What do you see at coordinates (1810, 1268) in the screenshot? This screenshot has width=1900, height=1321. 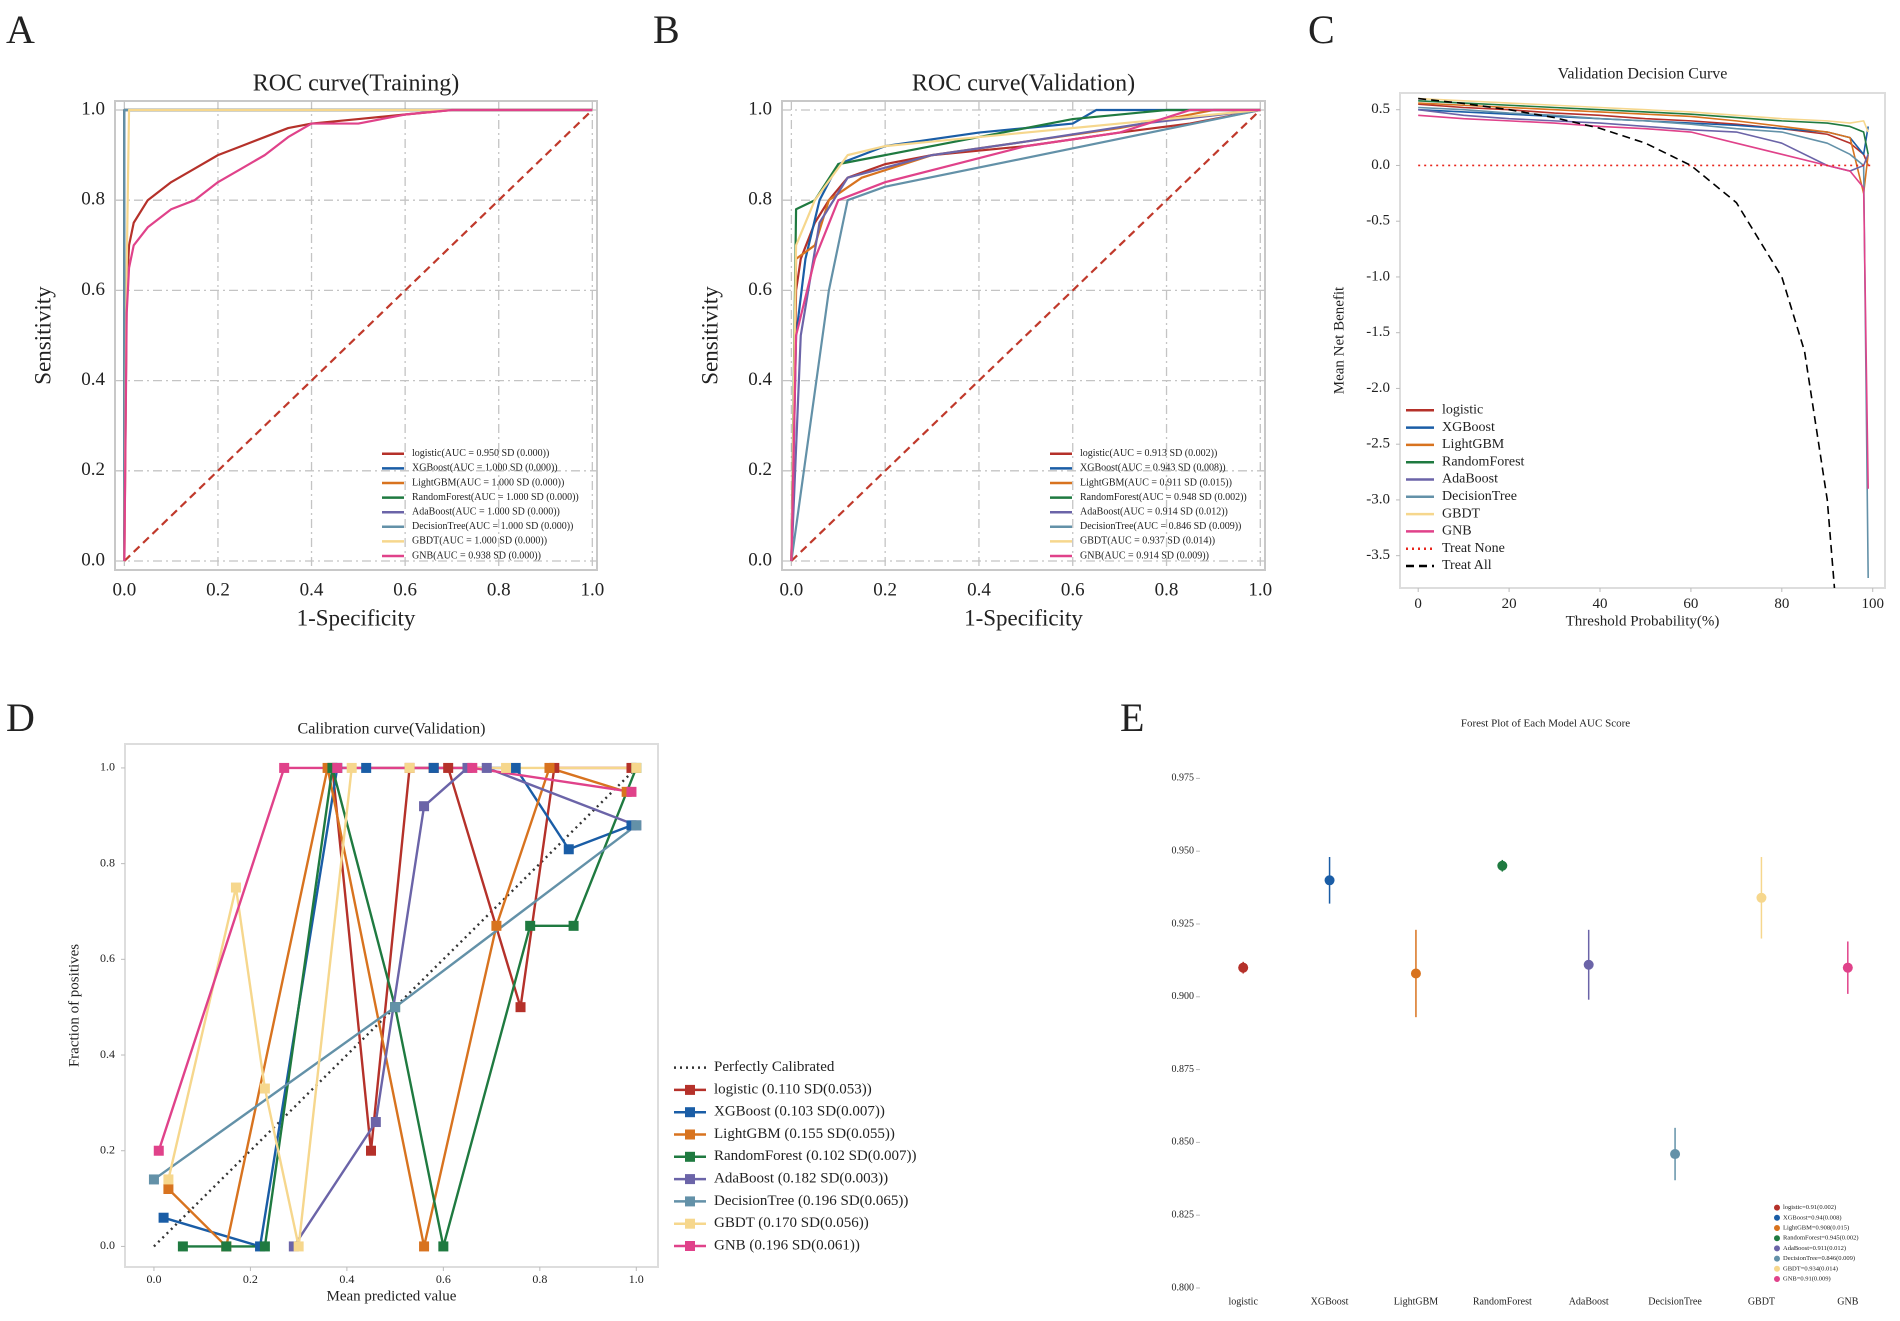 I see `legend-label: GBDT=0.934(0.014)` at bounding box center [1810, 1268].